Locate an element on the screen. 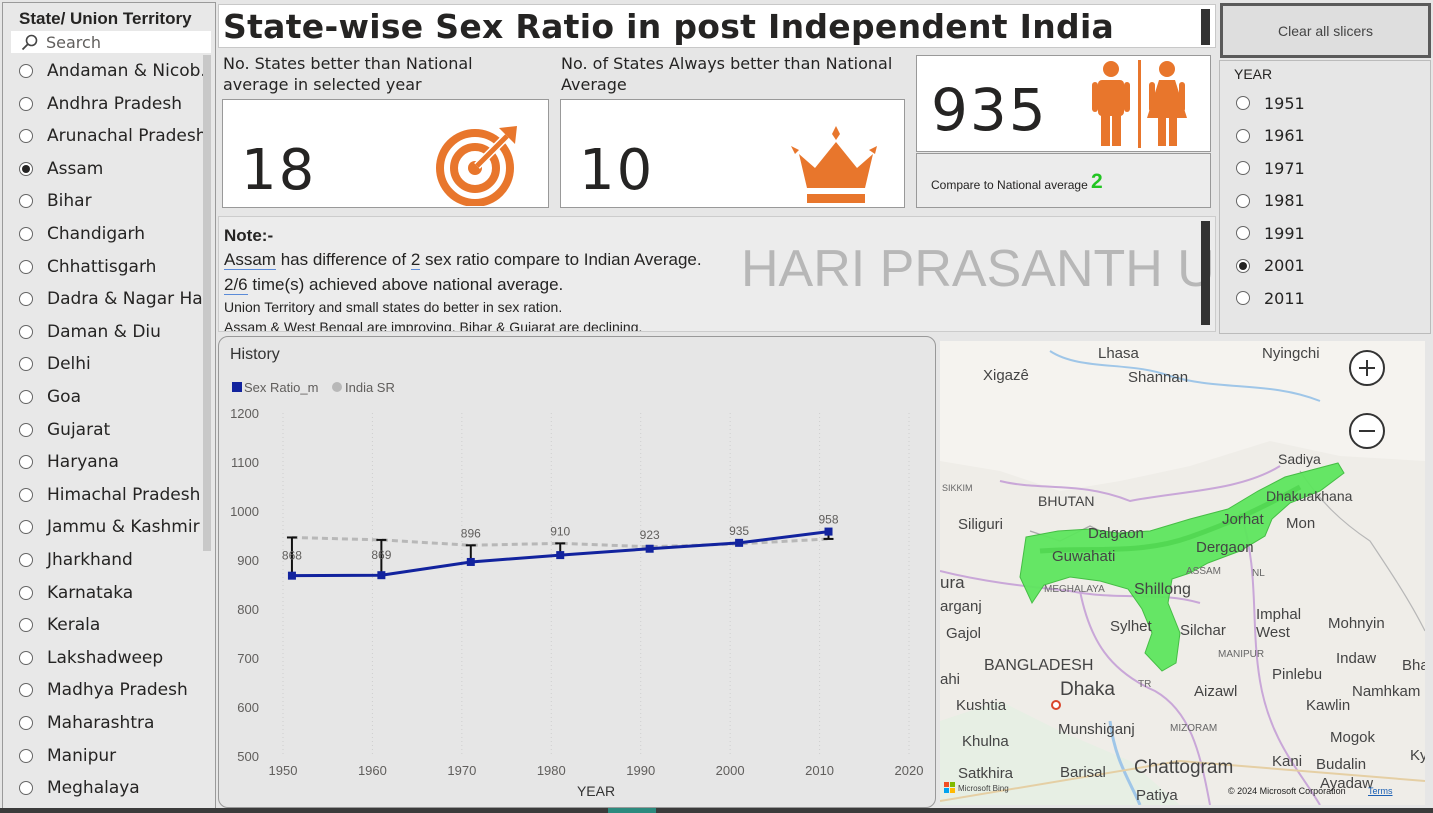  year-option: 2011 is located at coordinates (1270, 298).